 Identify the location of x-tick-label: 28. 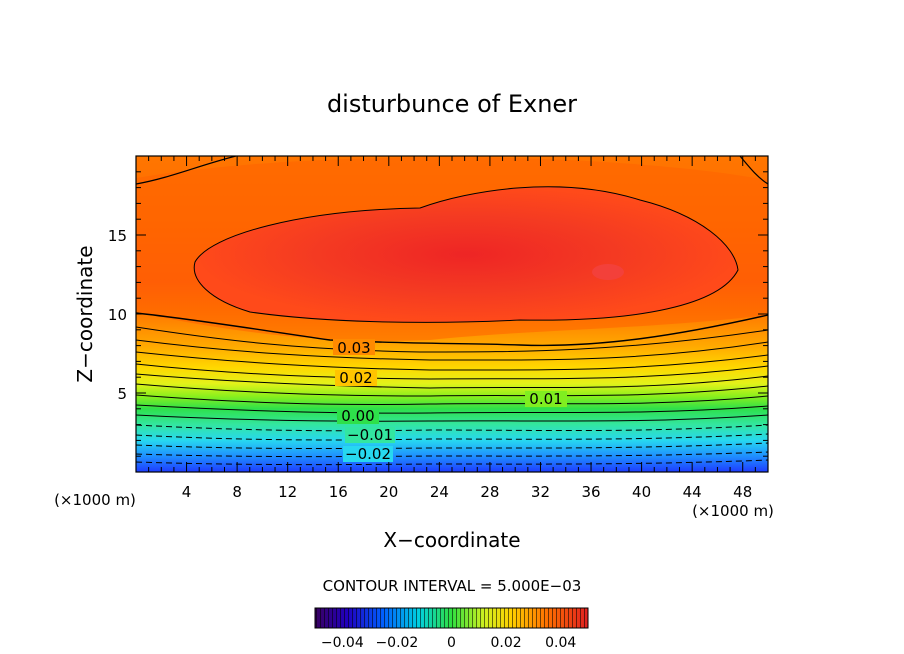
(489, 492).